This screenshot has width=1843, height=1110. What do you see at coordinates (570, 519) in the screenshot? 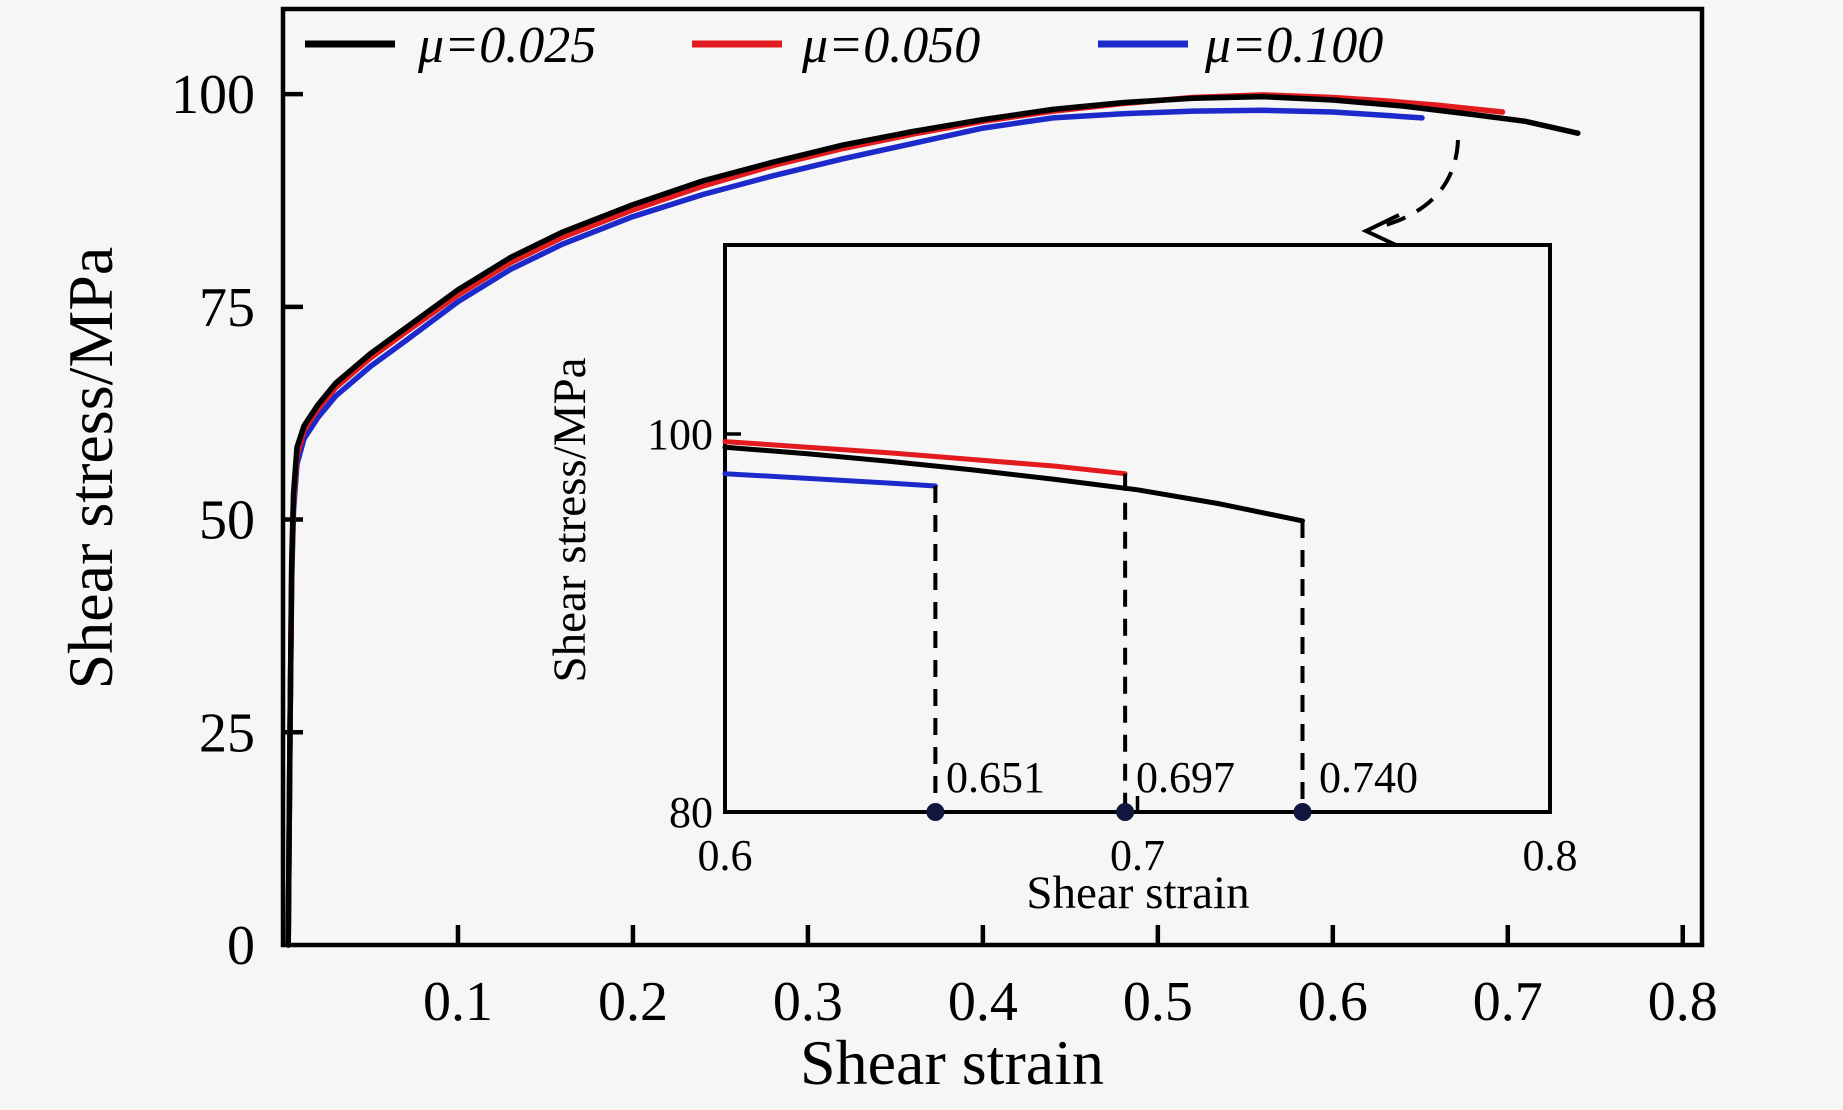
I see `inset-y-axis-title: Shear stress/MPa` at bounding box center [570, 519].